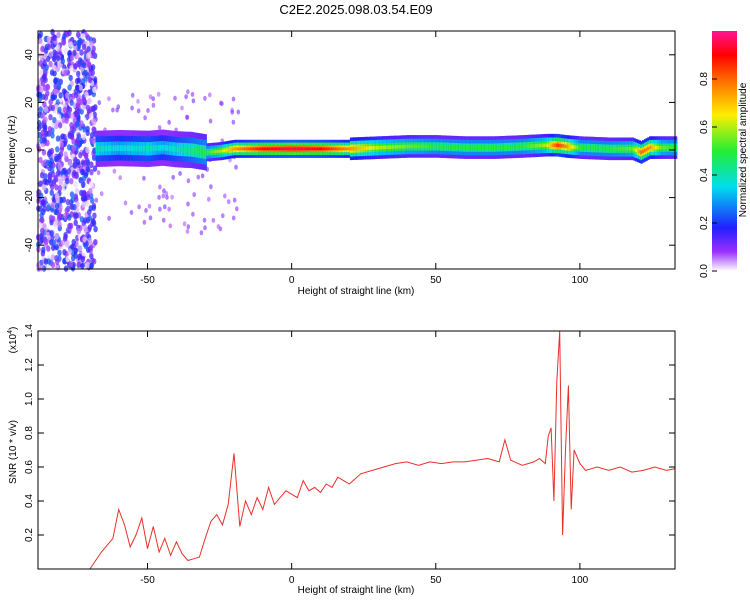  I want to click on y-tick-label: 1.4, so click(29, 331).